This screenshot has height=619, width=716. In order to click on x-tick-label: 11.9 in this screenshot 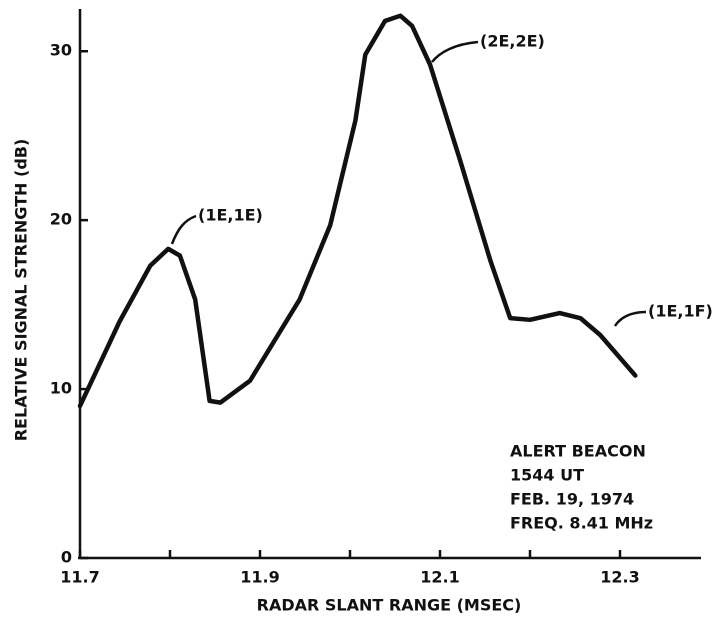, I will do `click(259, 577)`.